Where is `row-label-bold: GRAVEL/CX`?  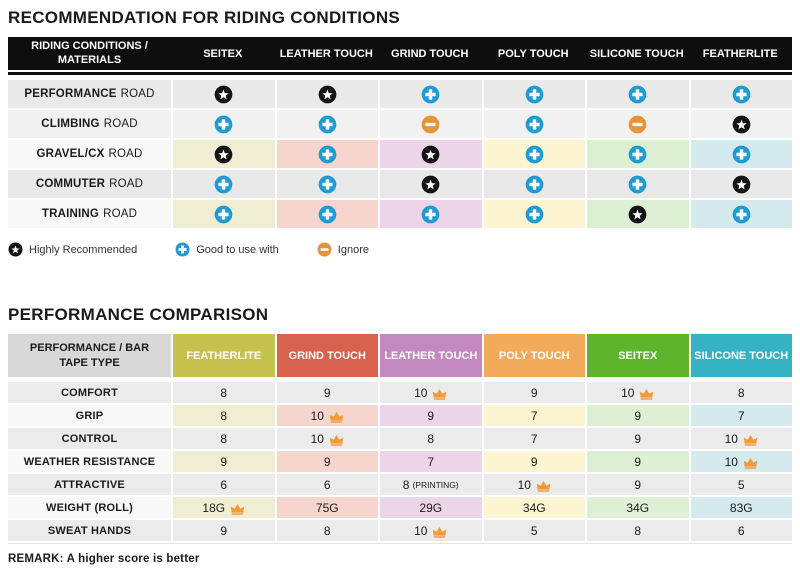
row-label-bold: GRAVEL/CX is located at coordinates (70, 154).